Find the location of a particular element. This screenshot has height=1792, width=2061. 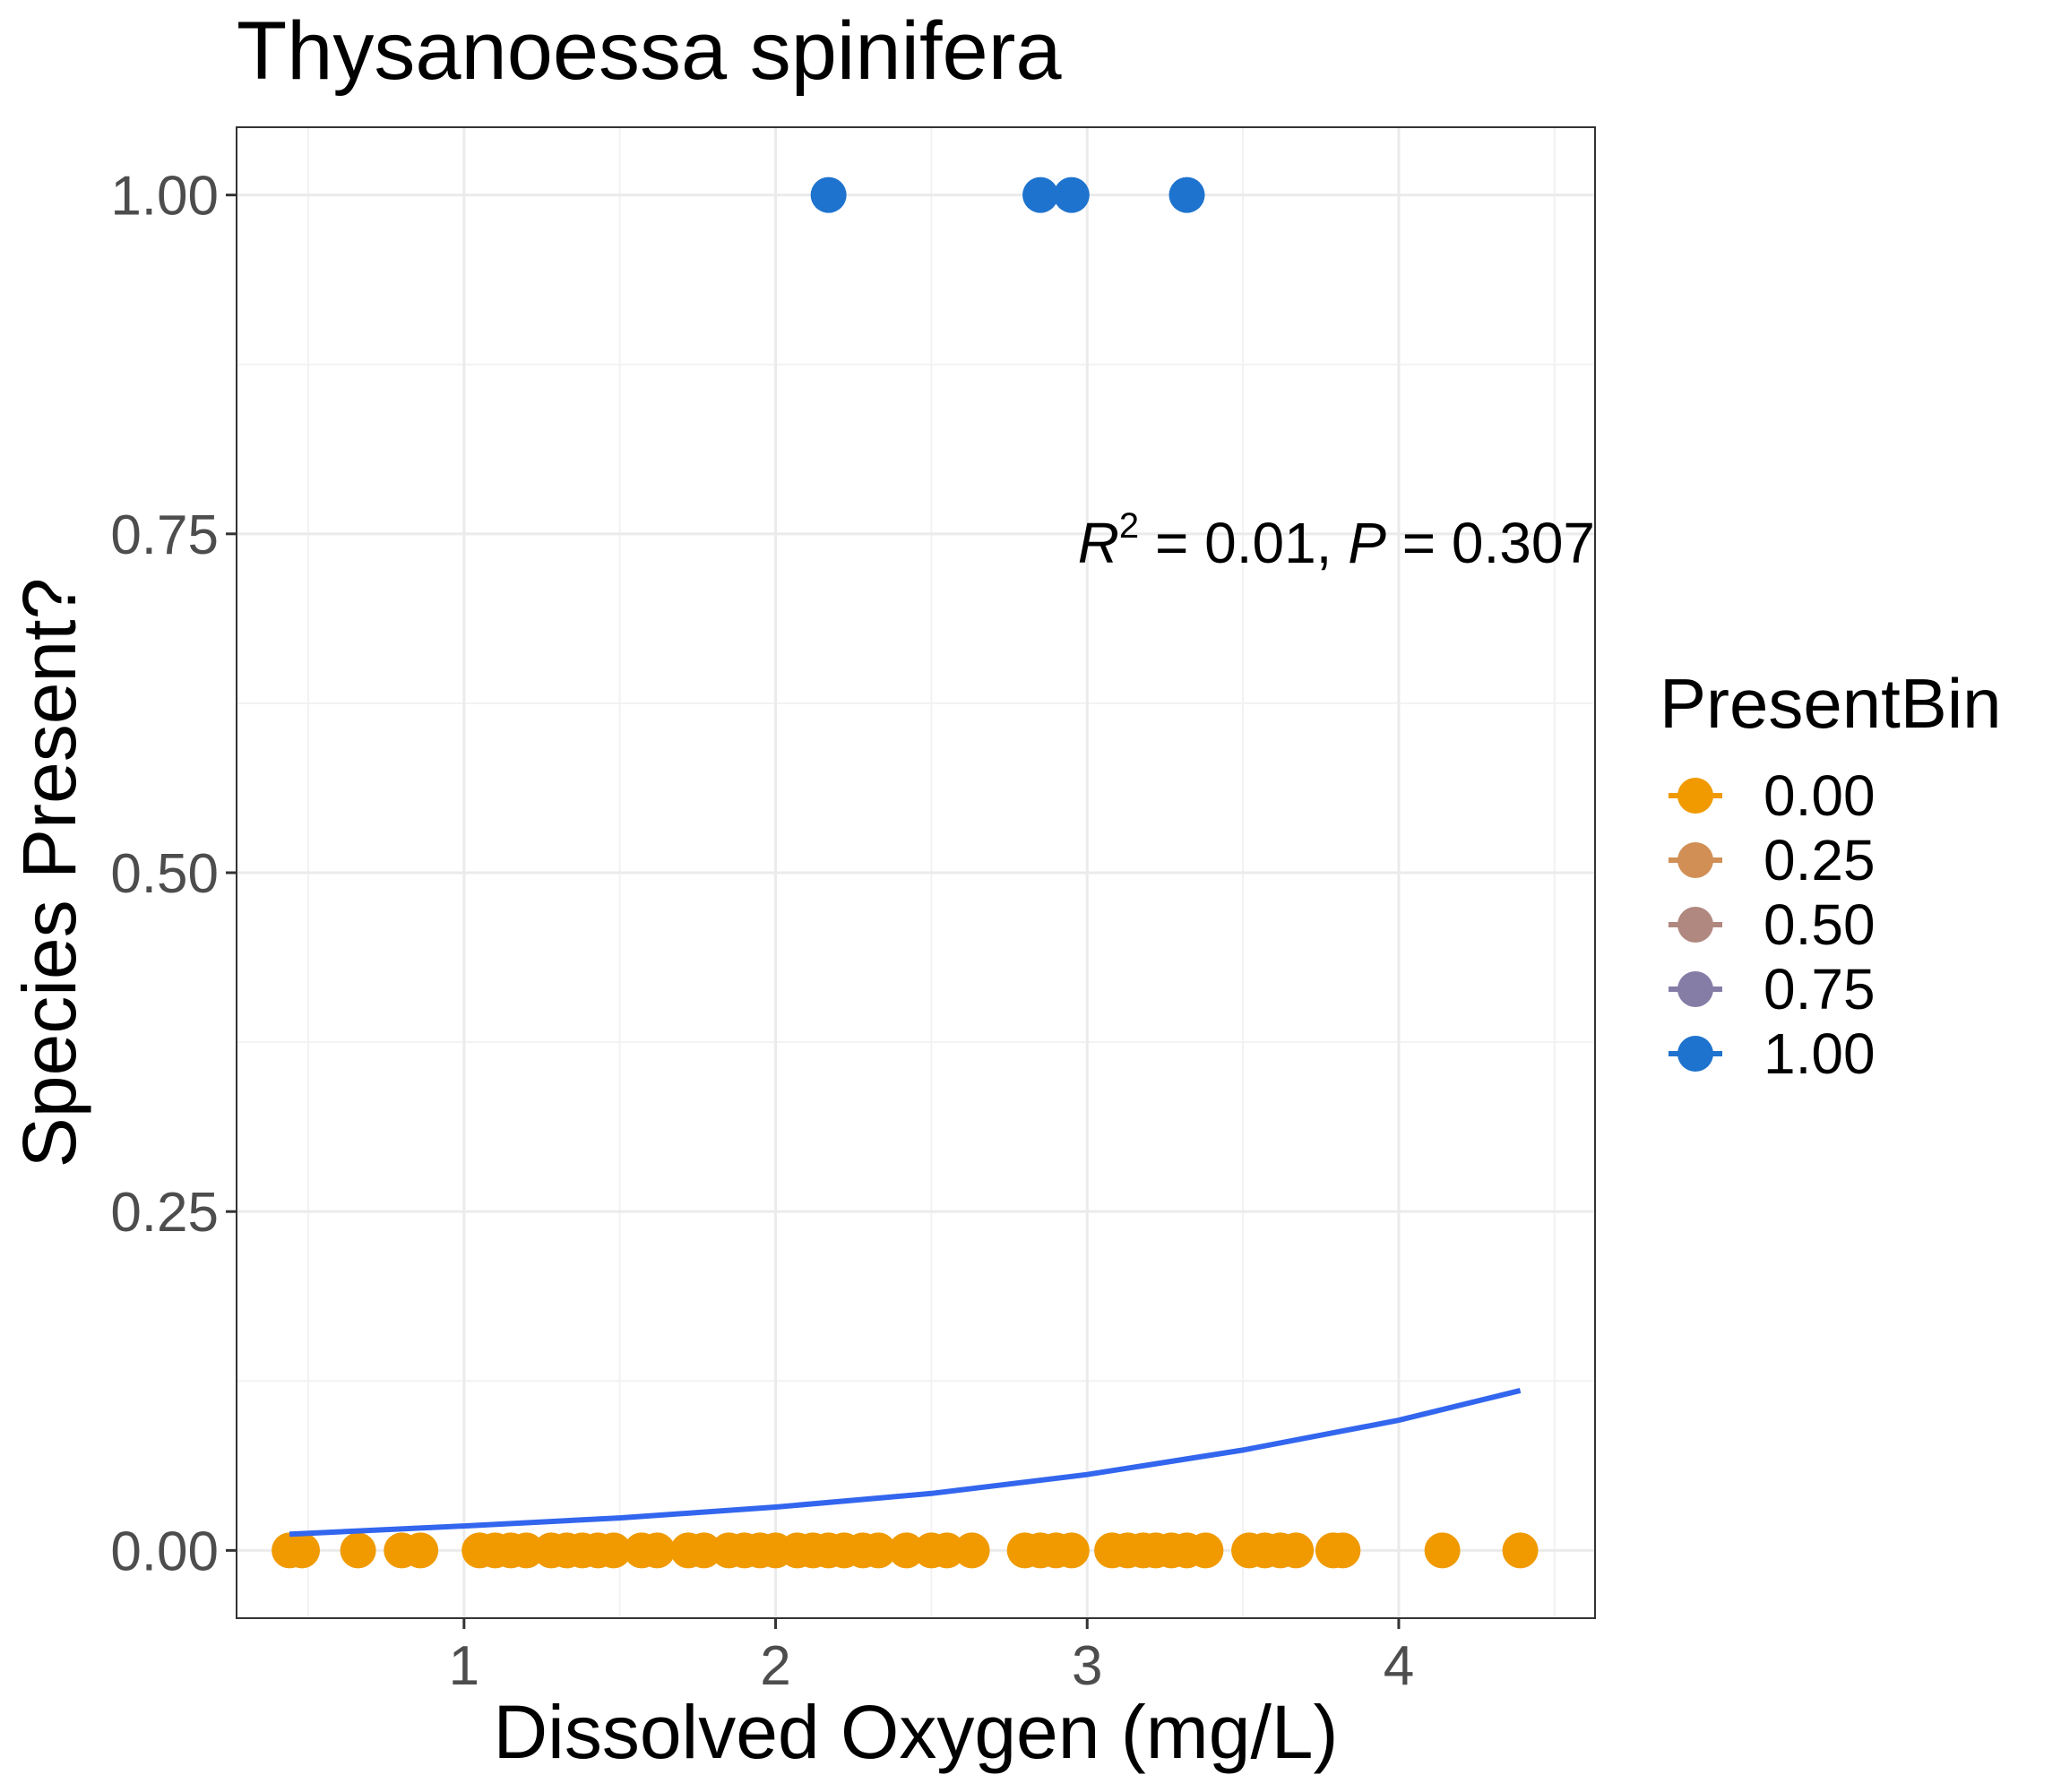

x-axis: 1 2 3 4 is located at coordinates (931, 1657).